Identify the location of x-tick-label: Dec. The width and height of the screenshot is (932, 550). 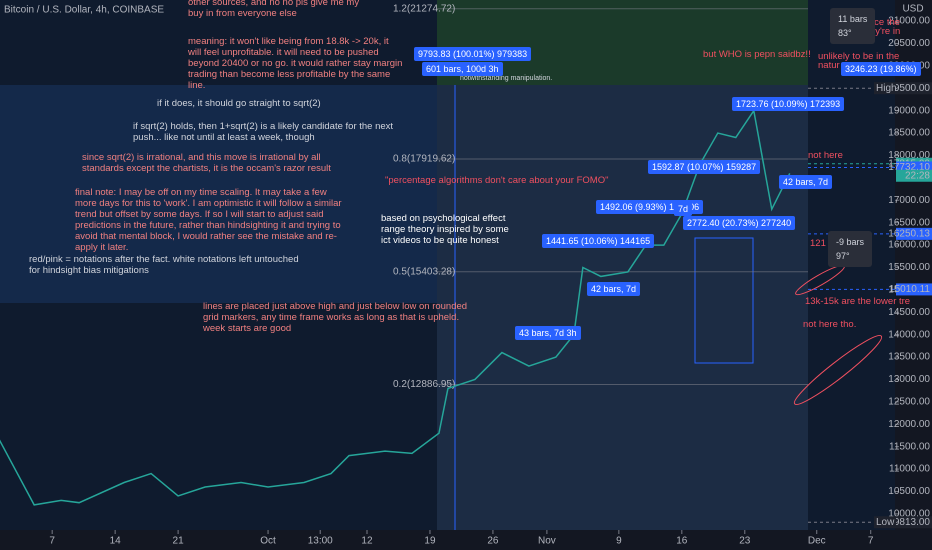
(817, 541).